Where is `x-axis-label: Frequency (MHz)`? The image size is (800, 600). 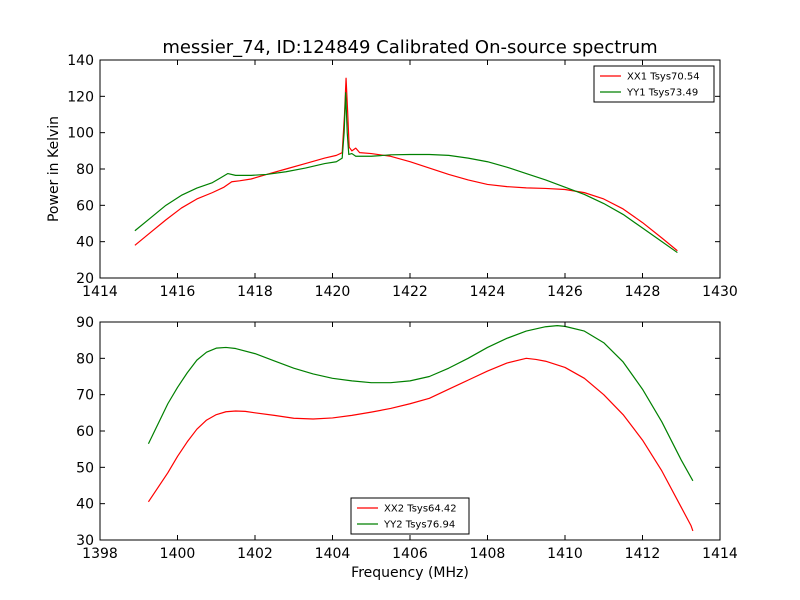 x-axis-label: Frequency (MHz) is located at coordinates (410, 573).